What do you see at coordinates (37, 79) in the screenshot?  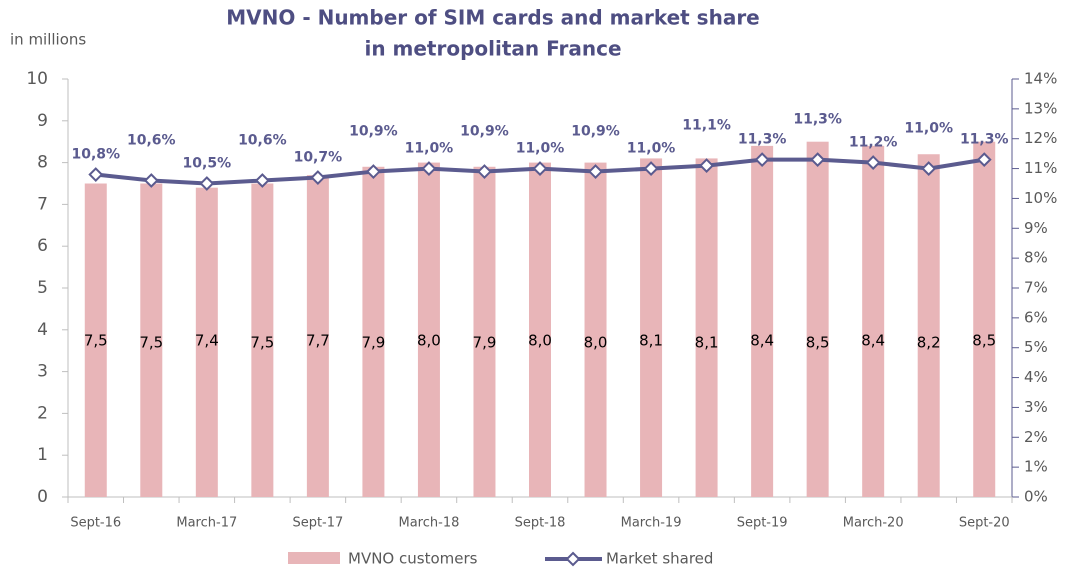 I see `y-tick-label: 10` at bounding box center [37, 79].